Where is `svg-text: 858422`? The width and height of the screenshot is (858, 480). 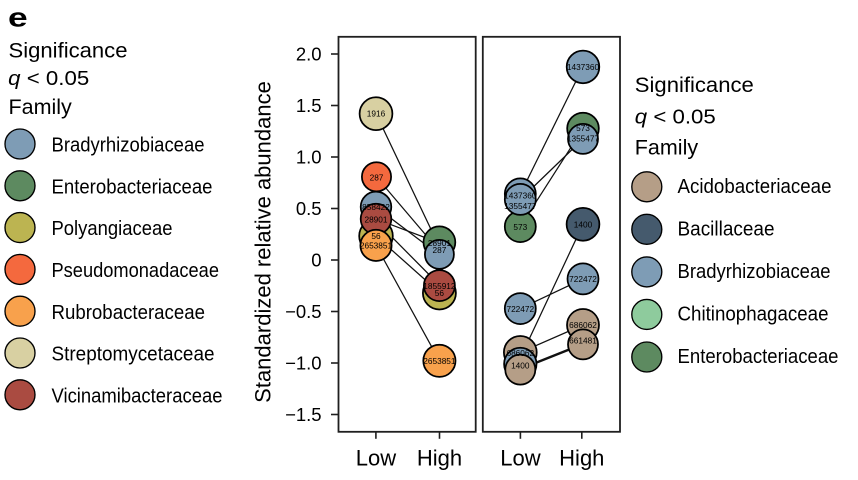
svg-text: 858422 is located at coordinates (376, 207).